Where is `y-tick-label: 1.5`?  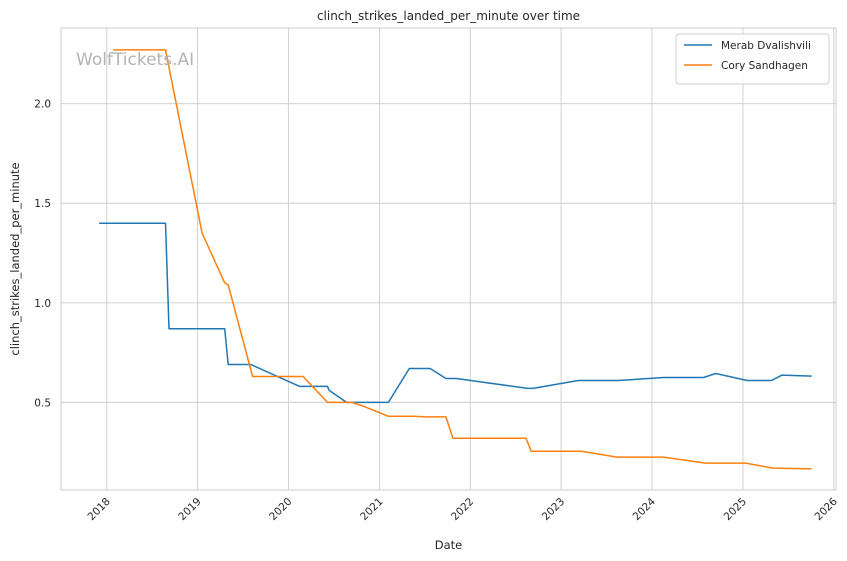 y-tick-label: 1.5 is located at coordinates (42, 204).